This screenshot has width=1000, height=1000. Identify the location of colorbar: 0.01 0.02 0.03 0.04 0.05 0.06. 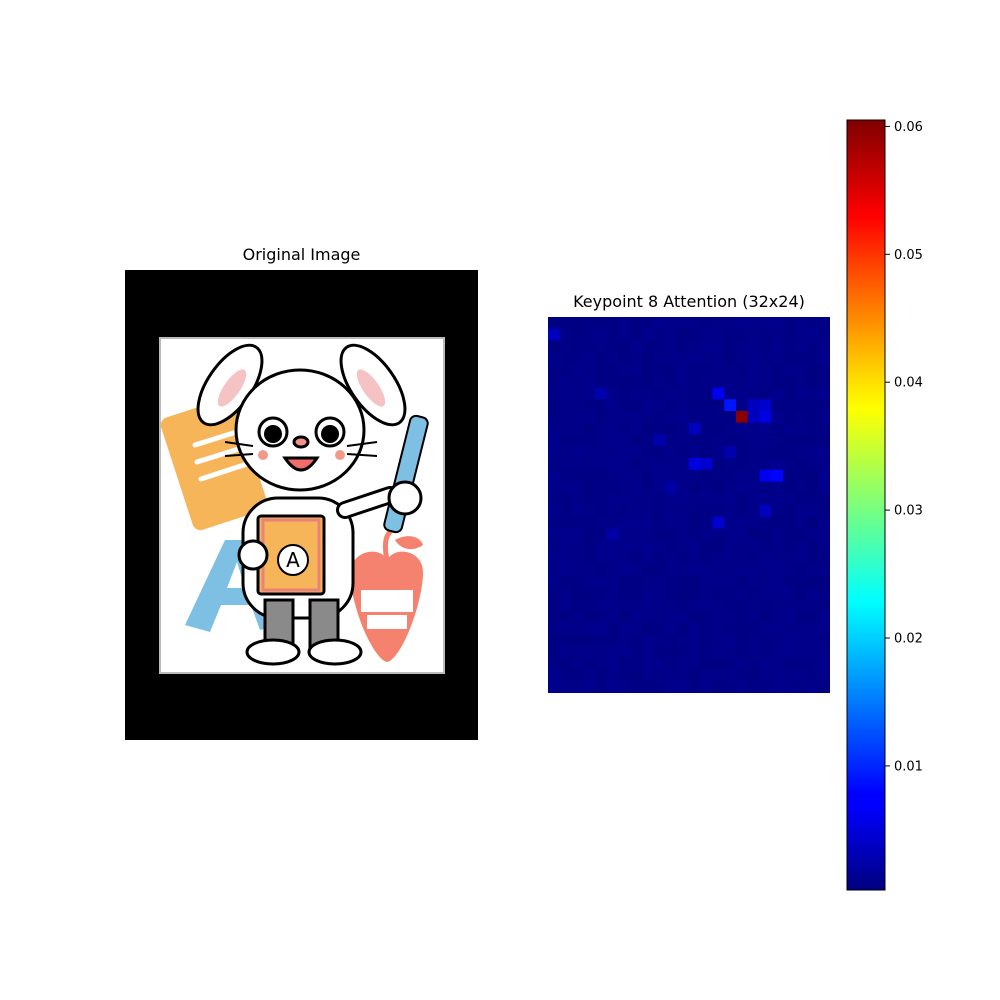
(884, 505).